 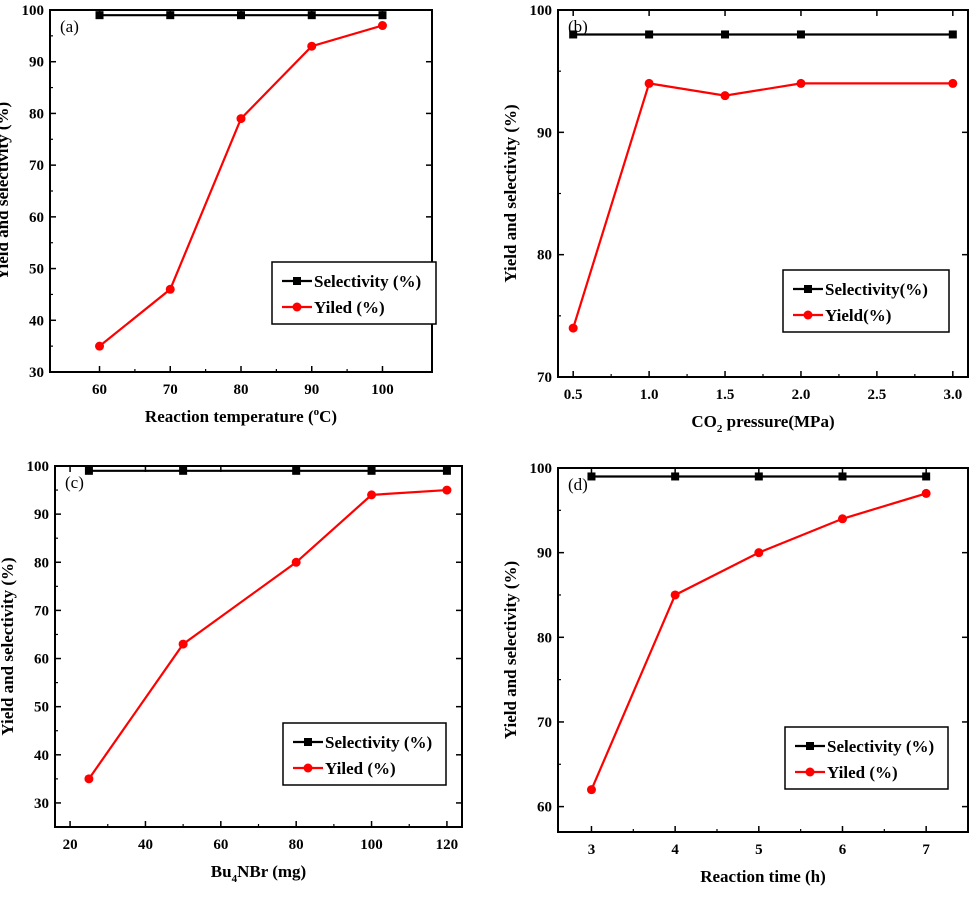 I want to click on x-axis-title-main: Reaction temperature (, so click(x=229, y=416).